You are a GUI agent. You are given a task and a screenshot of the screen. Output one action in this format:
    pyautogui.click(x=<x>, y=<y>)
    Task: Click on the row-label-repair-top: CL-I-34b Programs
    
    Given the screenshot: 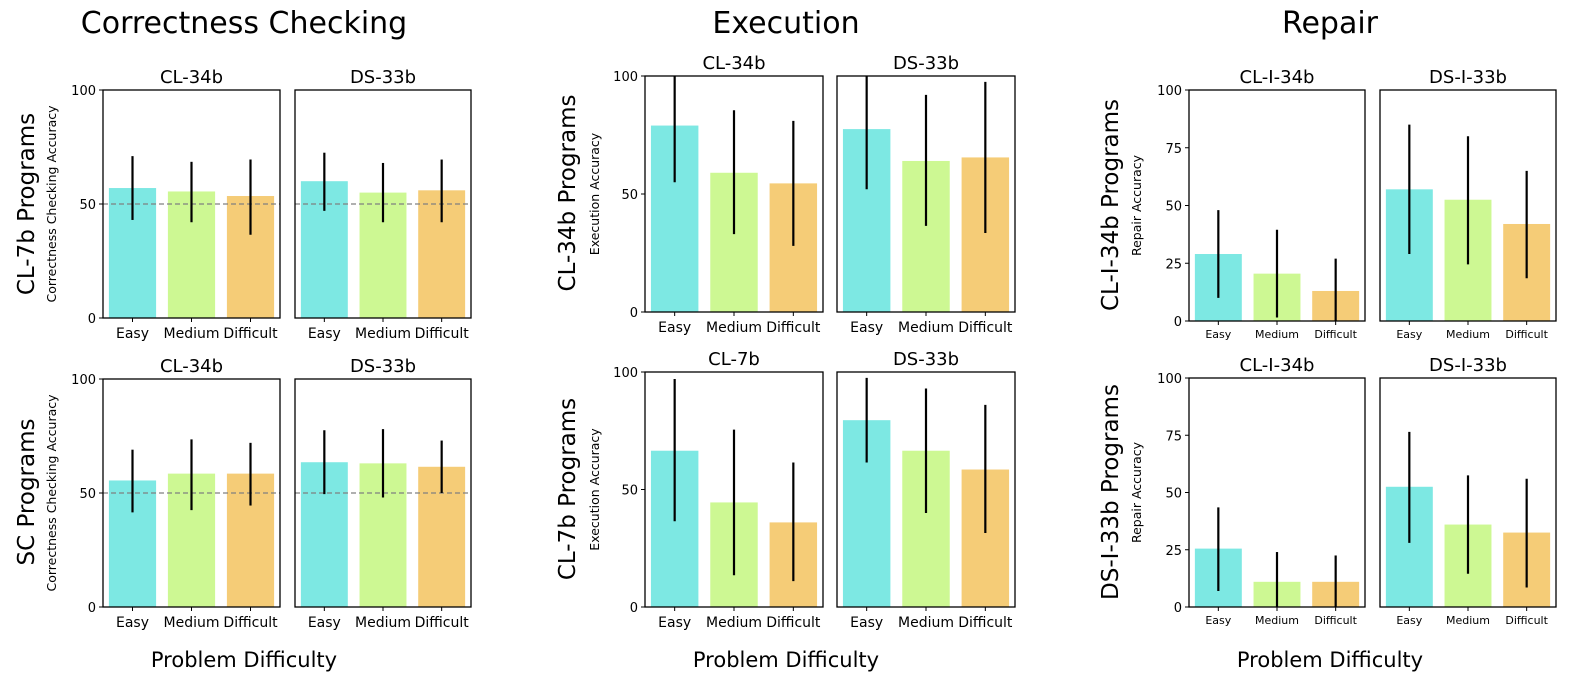 What is the action you would take?
    pyautogui.click(x=1111, y=205)
    